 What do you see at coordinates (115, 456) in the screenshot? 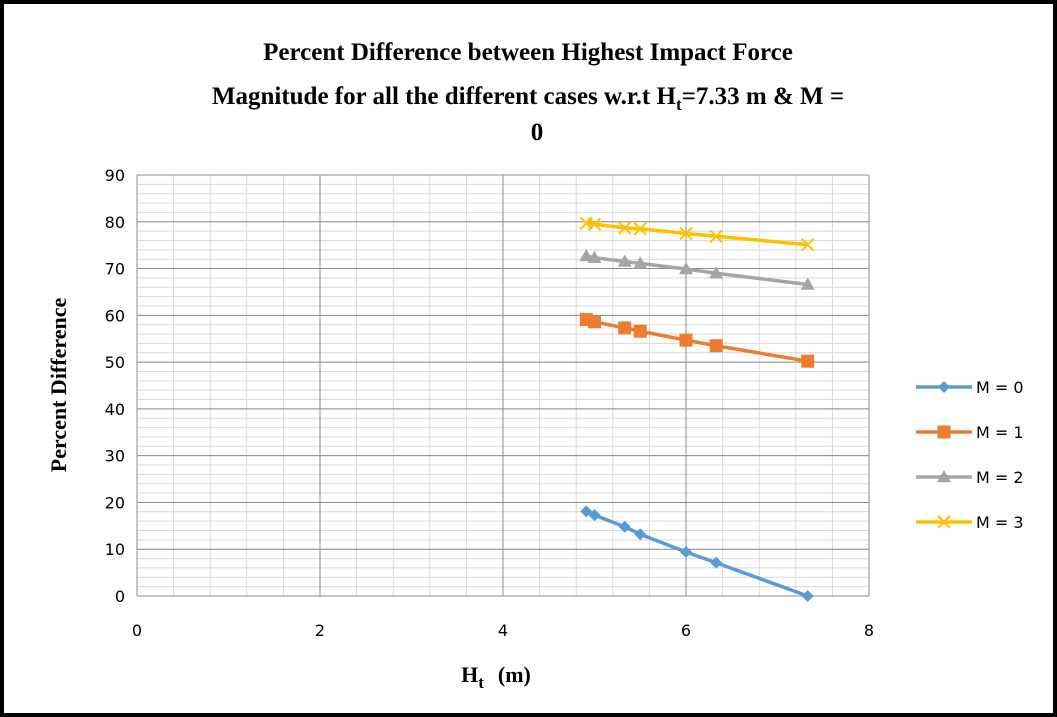
I see `y-tick-label: 30` at bounding box center [115, 456].